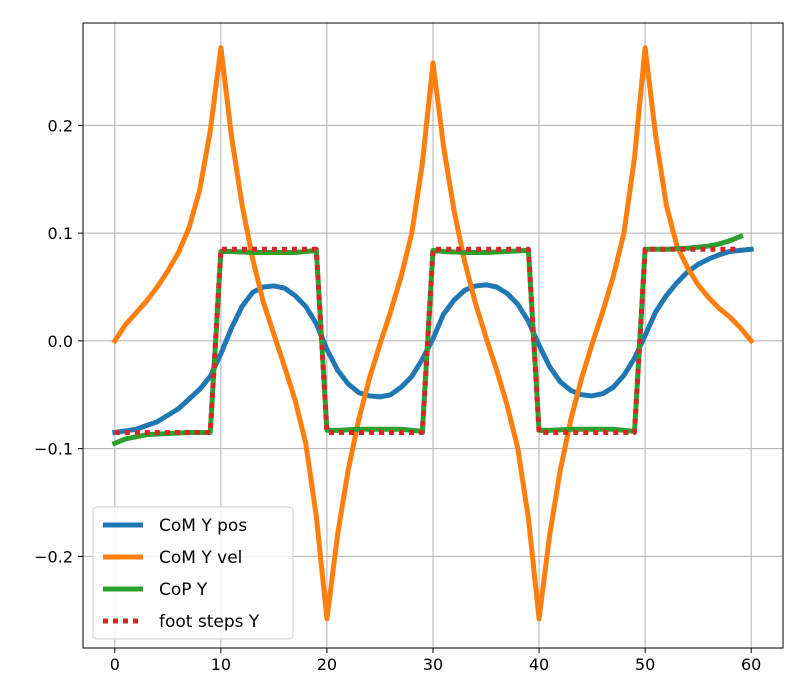  I want to click on legend-label-com-y-vel: CoM Y vel, so click(200, 558).